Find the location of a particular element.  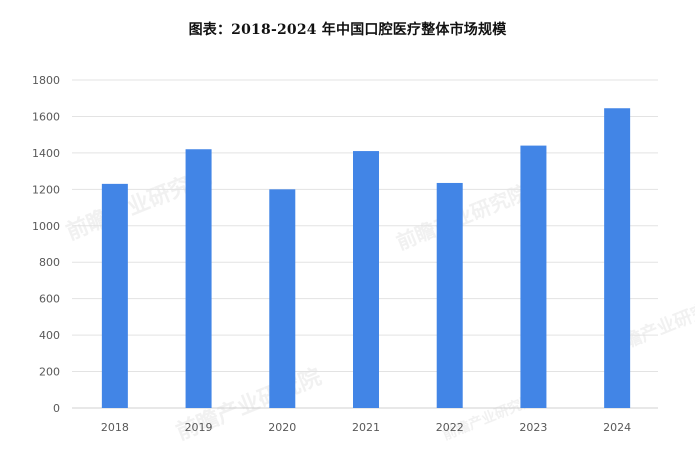

y-tick-label: 800 is located at coordinates (49, 262).